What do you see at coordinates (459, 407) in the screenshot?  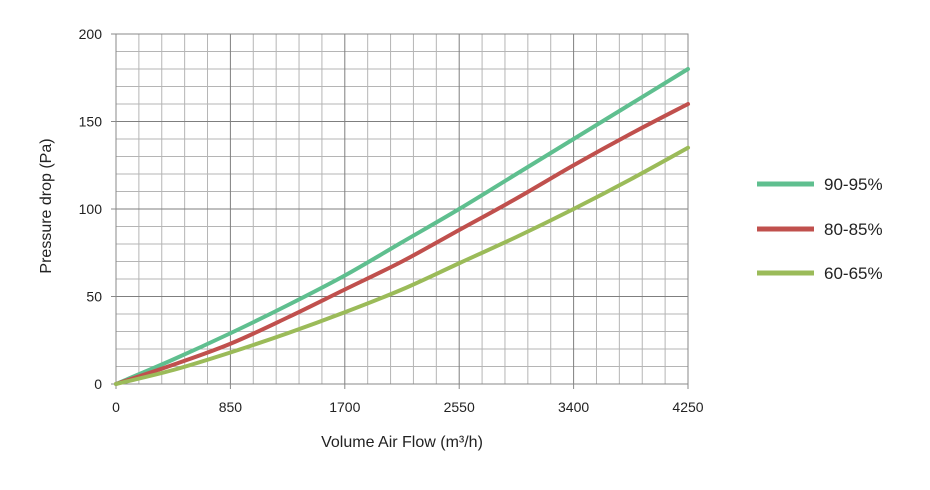 I see `x-tick-label: 2550` at bounding box center [459, 407].